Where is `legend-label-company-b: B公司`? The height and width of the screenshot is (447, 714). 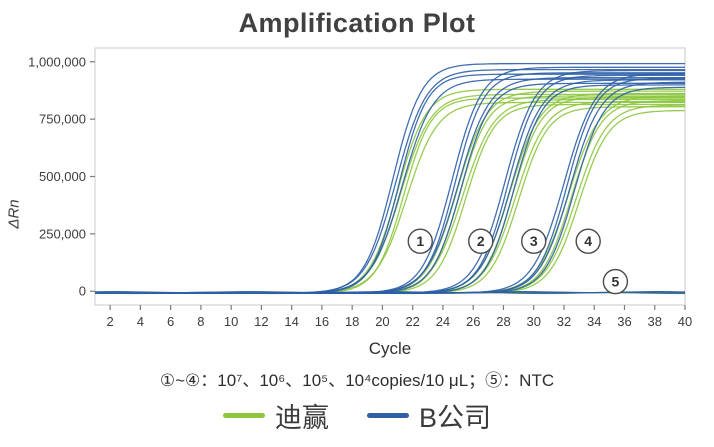
legend-label-company-b: B公司 is located at coordinates (454, 418).